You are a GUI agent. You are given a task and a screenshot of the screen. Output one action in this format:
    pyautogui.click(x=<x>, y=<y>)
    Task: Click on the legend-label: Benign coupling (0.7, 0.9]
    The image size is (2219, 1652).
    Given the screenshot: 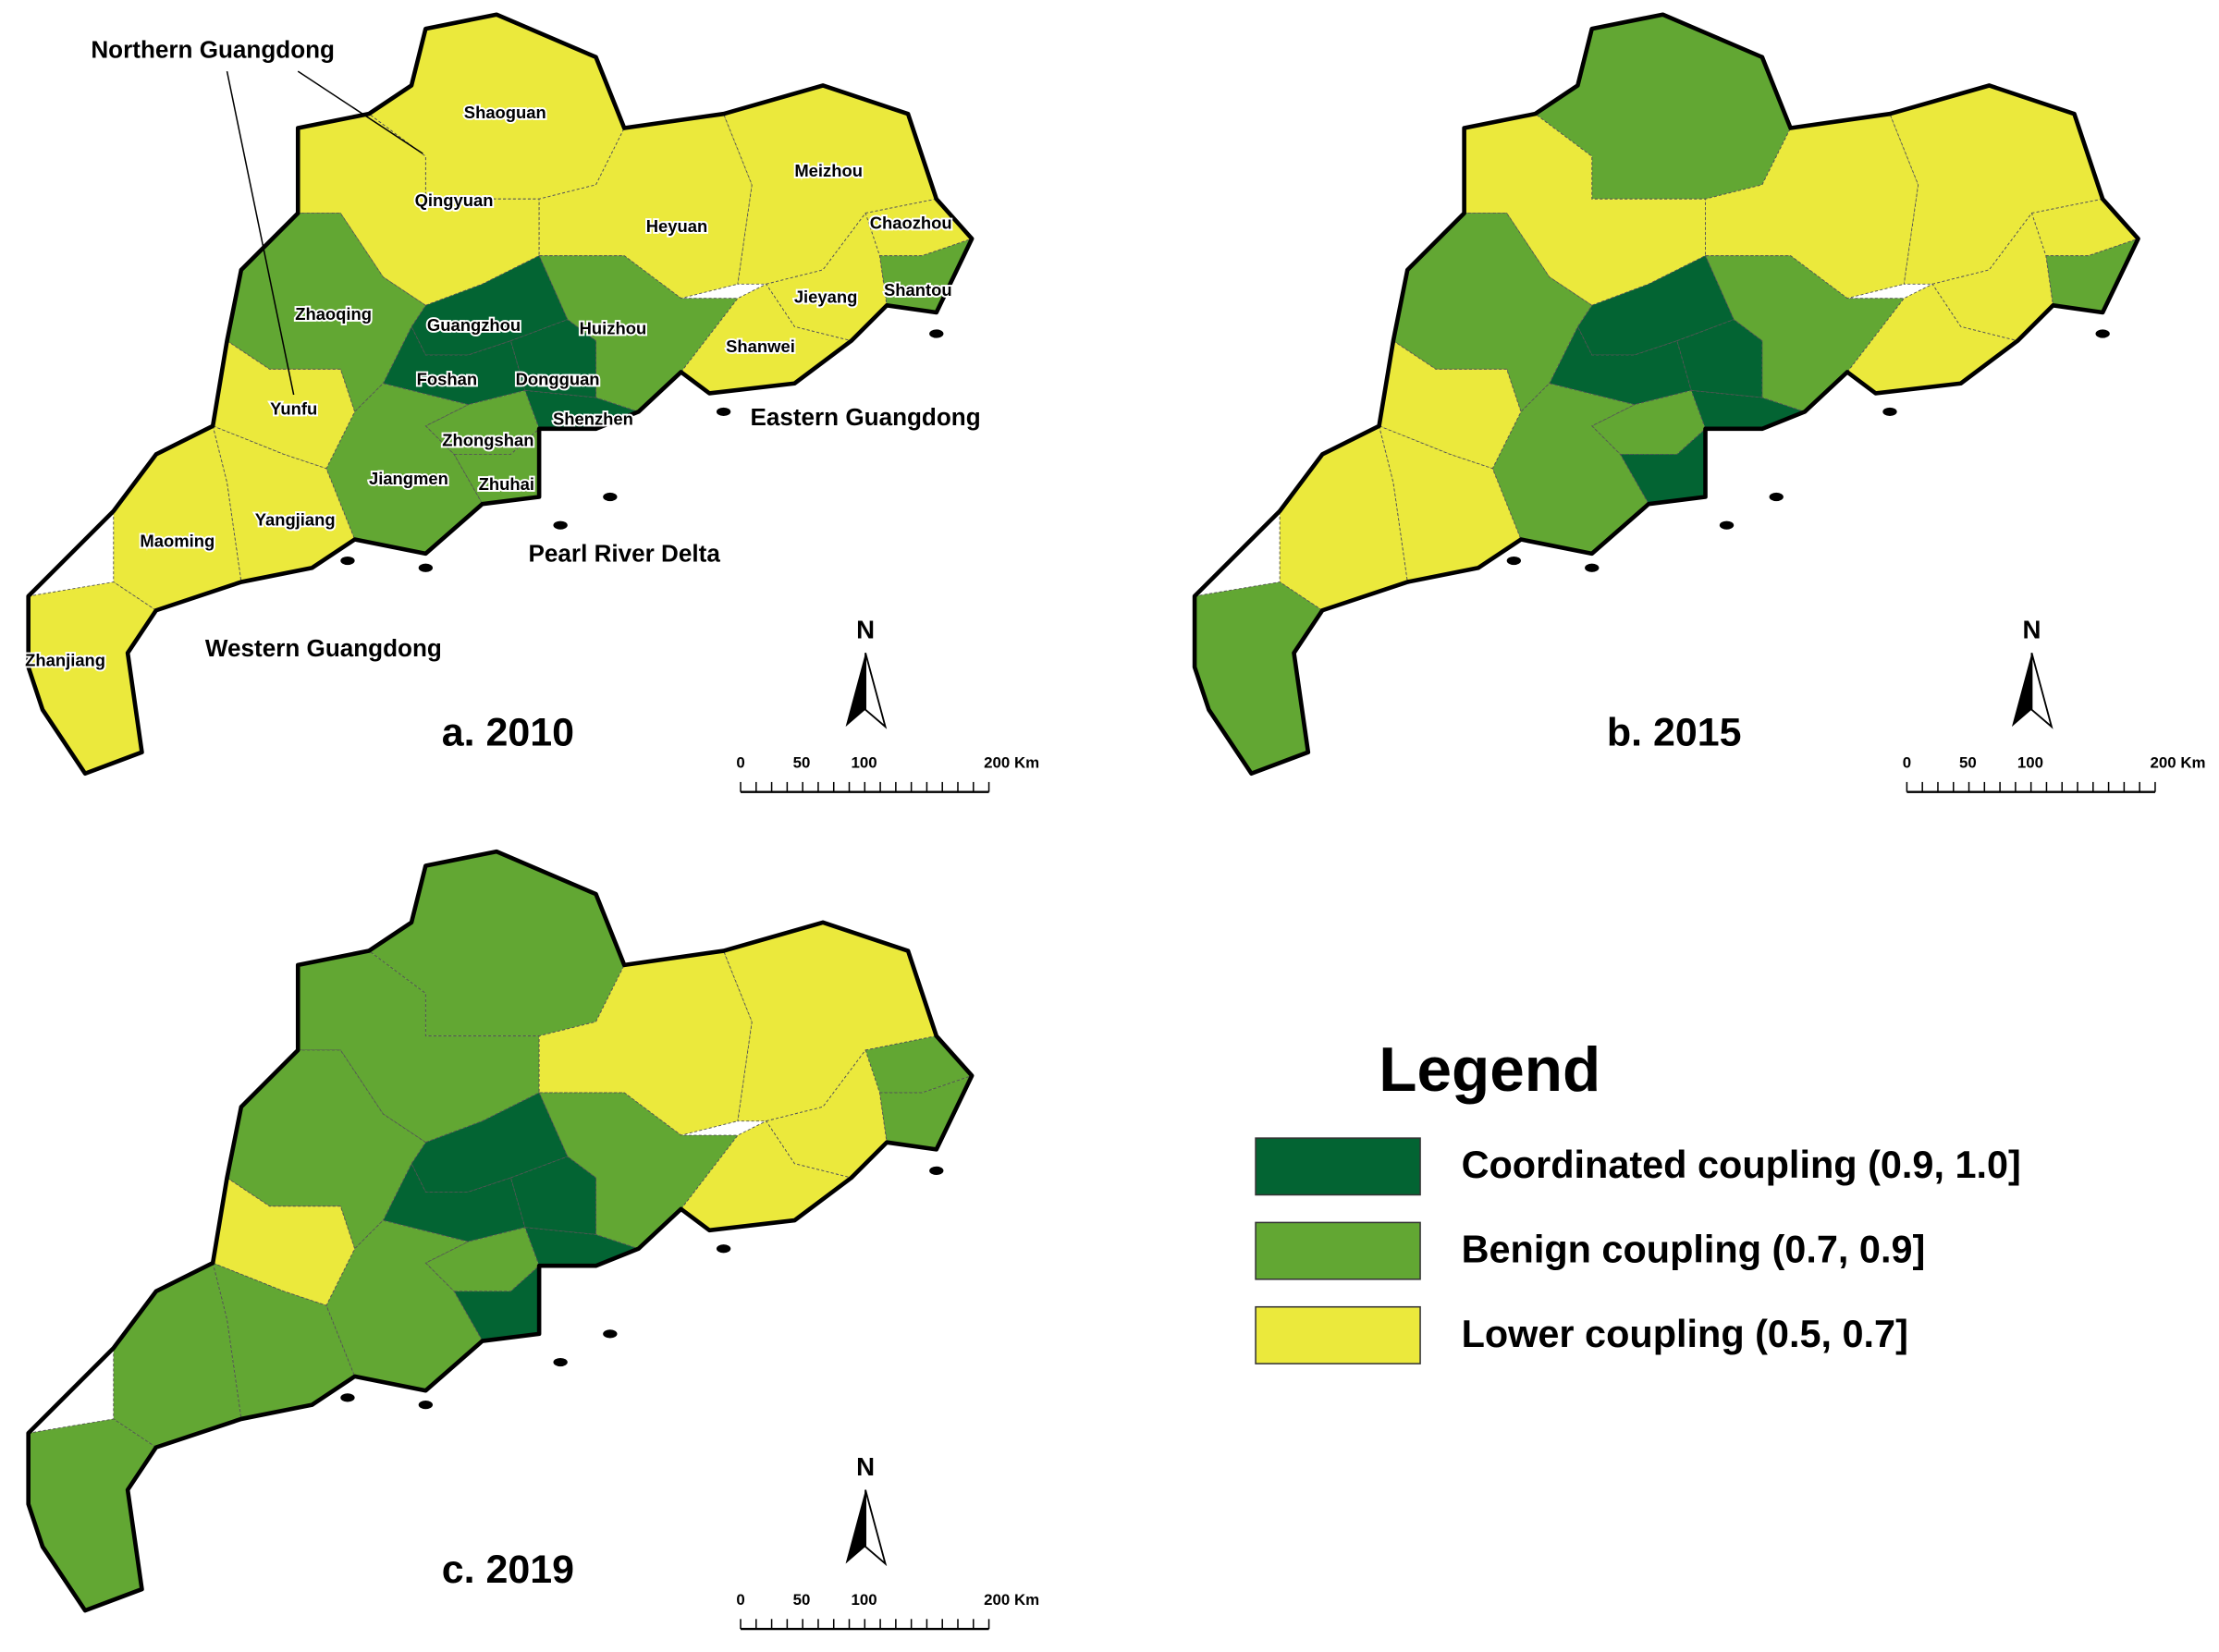 What is the action you would take?
    pyautogui.click(x=1694, y=1249)
    